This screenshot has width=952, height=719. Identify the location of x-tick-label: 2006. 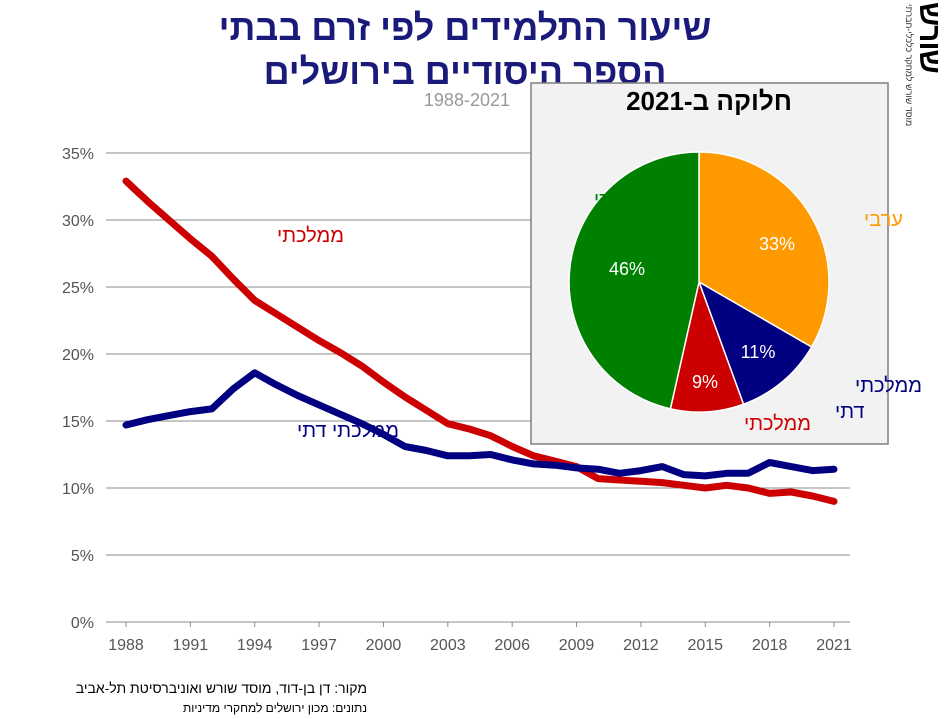
(512, 645).